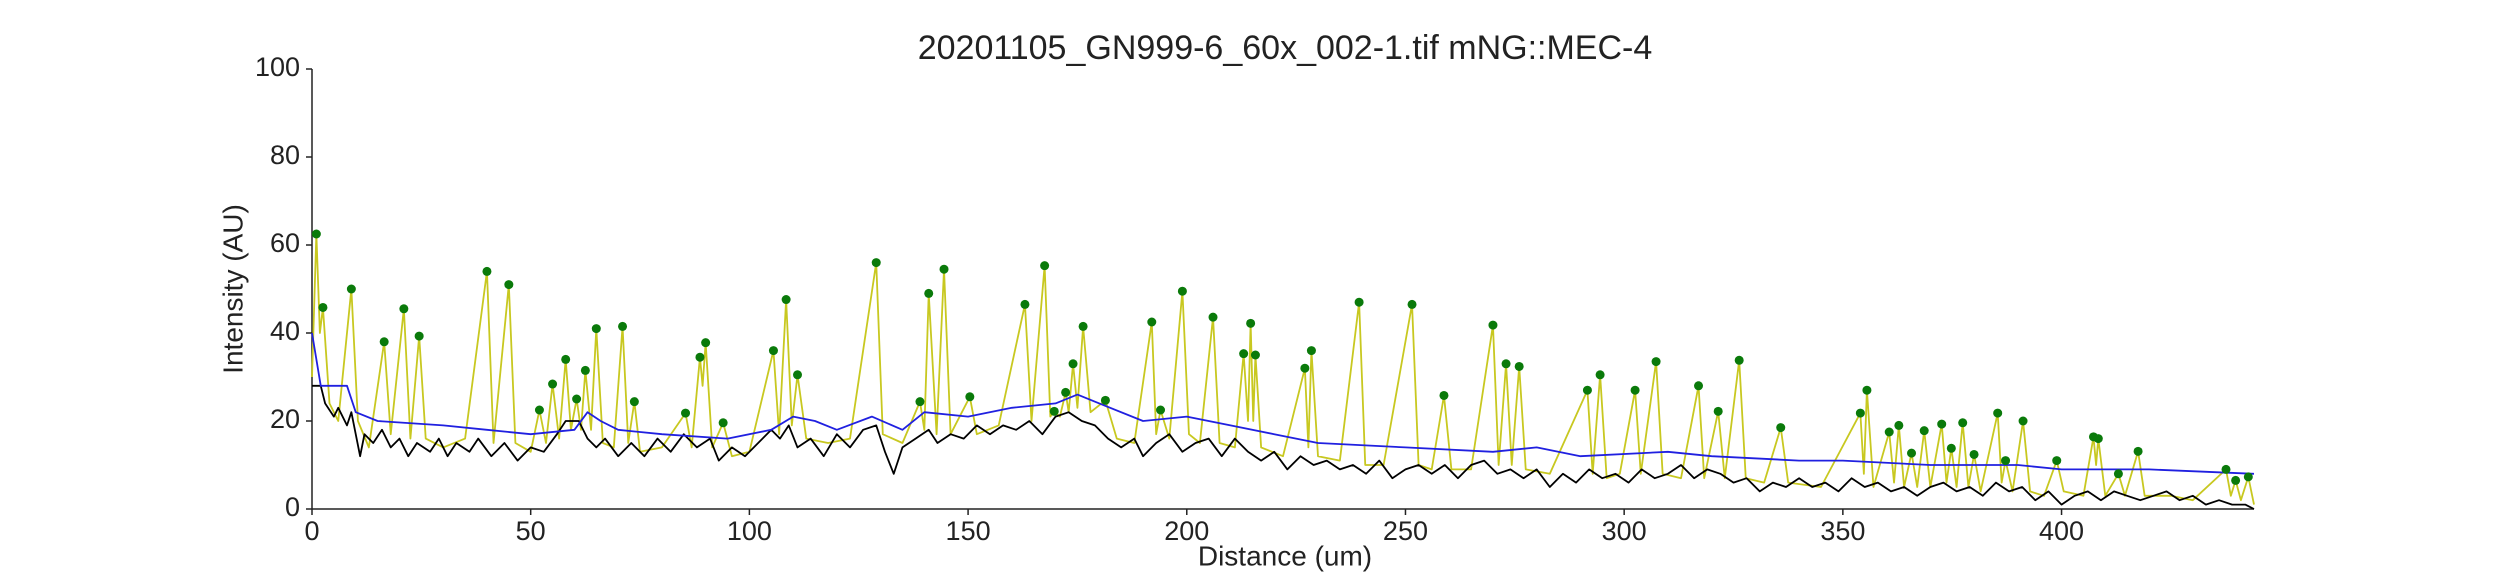 The width and height of the screenshot is (2494, 576). Describe the element at coordinates (968, 531) in the screenshot. I see `x-tick-label: 150` at that location.